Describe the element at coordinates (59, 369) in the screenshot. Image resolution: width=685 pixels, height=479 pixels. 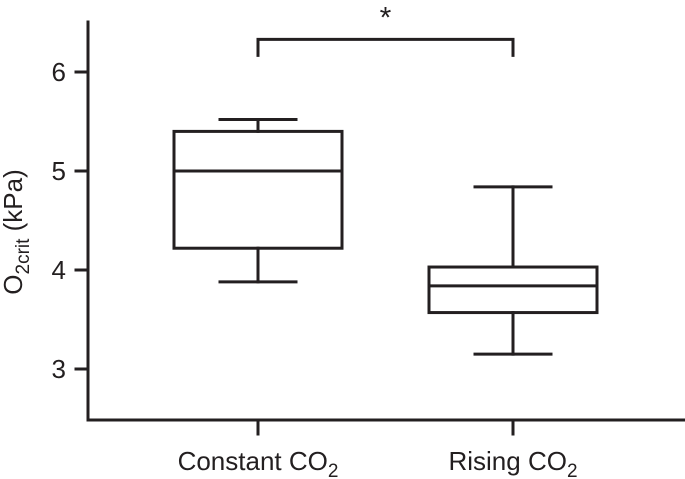
I see `y-tick-label-3: 3` at that location.